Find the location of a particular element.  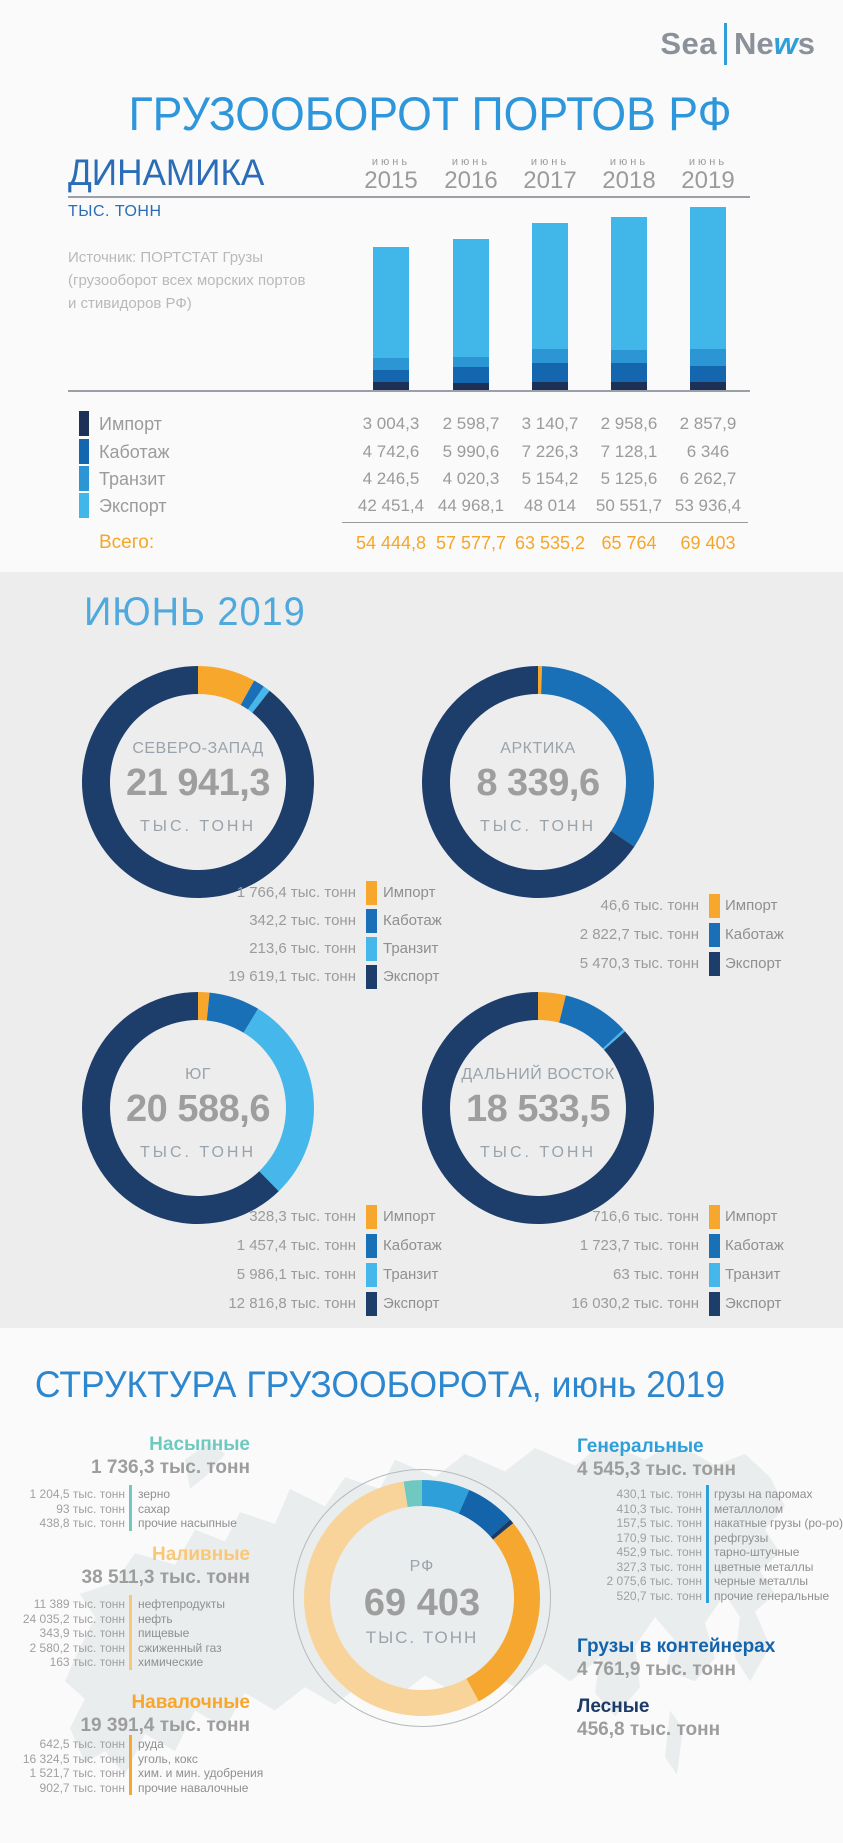

total-value: 57 577,7 is located at coordinates (471, 543).